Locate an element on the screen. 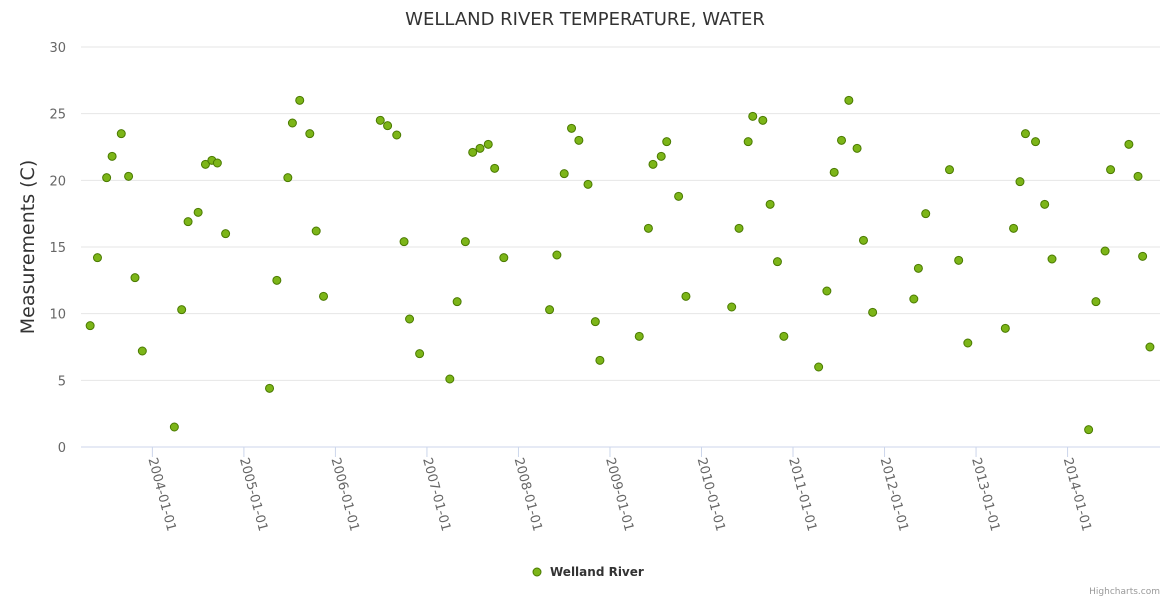 Image resolution: width=1170 pixels, height=600 pixels. x-tick-label: 2004-01-01 is located at coordinates (162, 494).